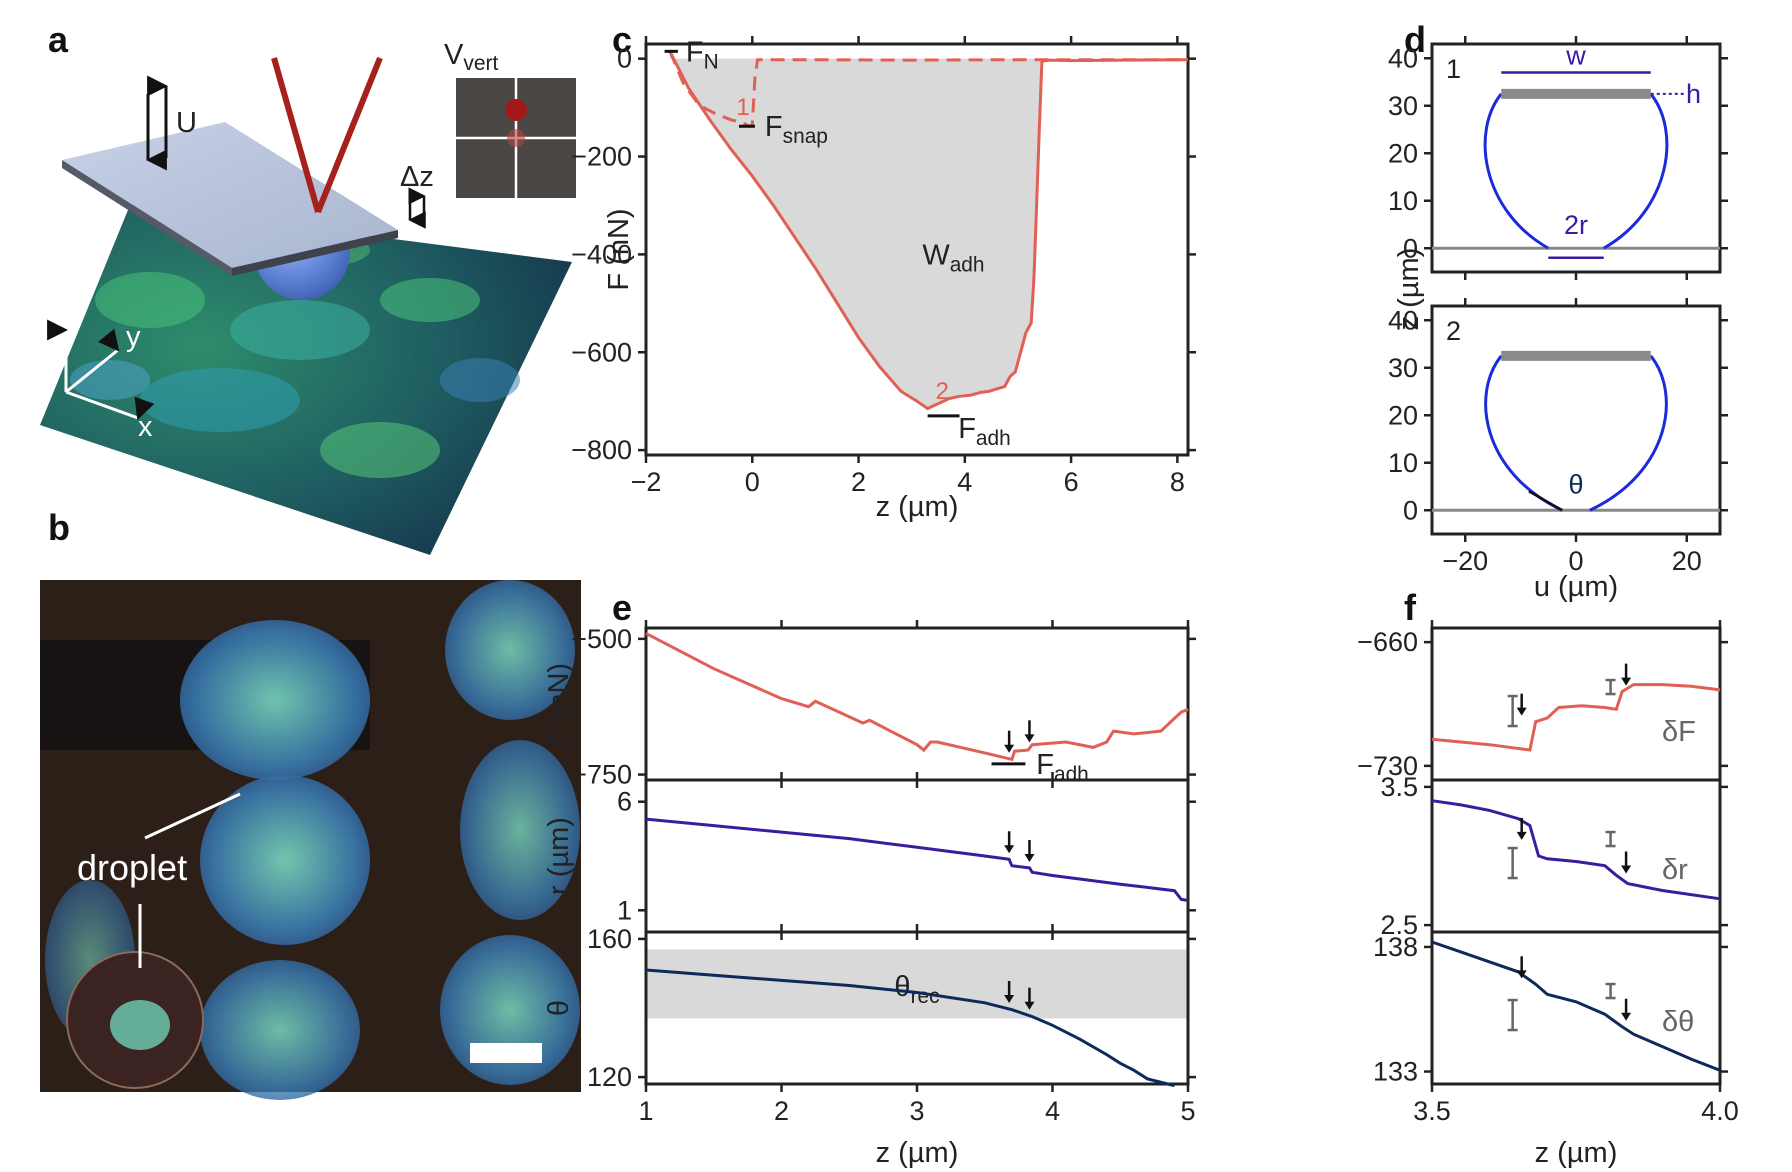 The height and width of the screenshot is (1172, 1792). Describe the element at coordinates (63, 301) in the screenshot. I see `triad-z: z` at that location.